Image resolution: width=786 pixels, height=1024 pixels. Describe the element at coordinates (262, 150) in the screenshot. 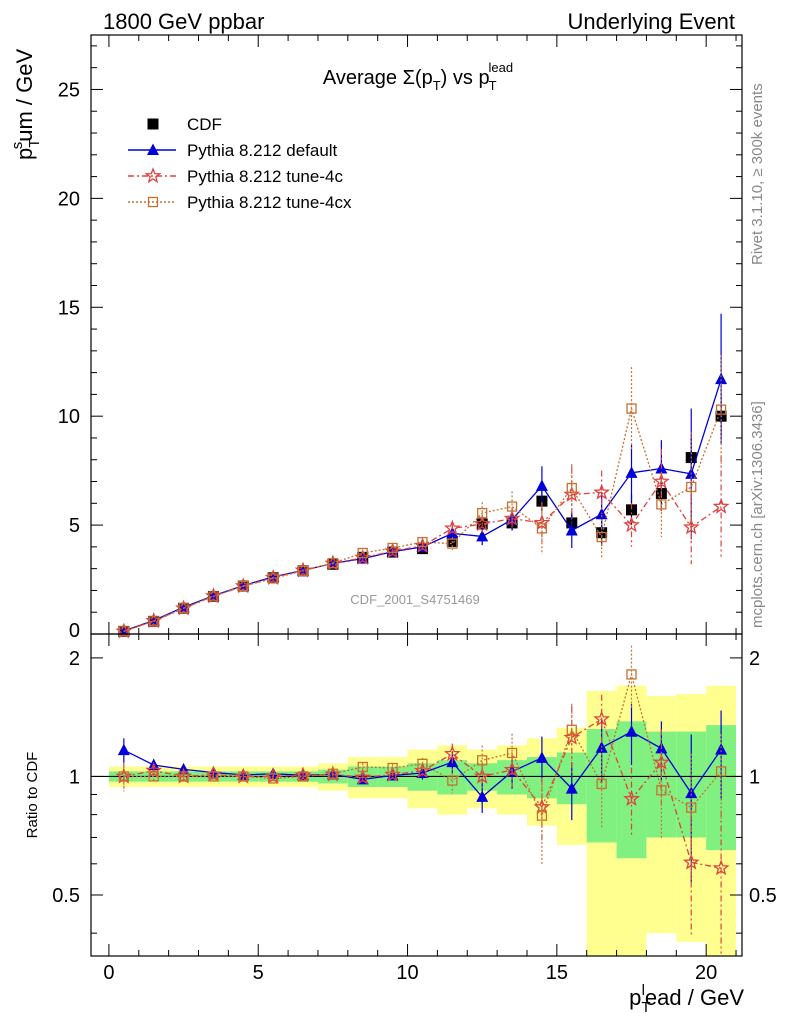

I see `legend-label: Pythia 8.212 default` at that location.